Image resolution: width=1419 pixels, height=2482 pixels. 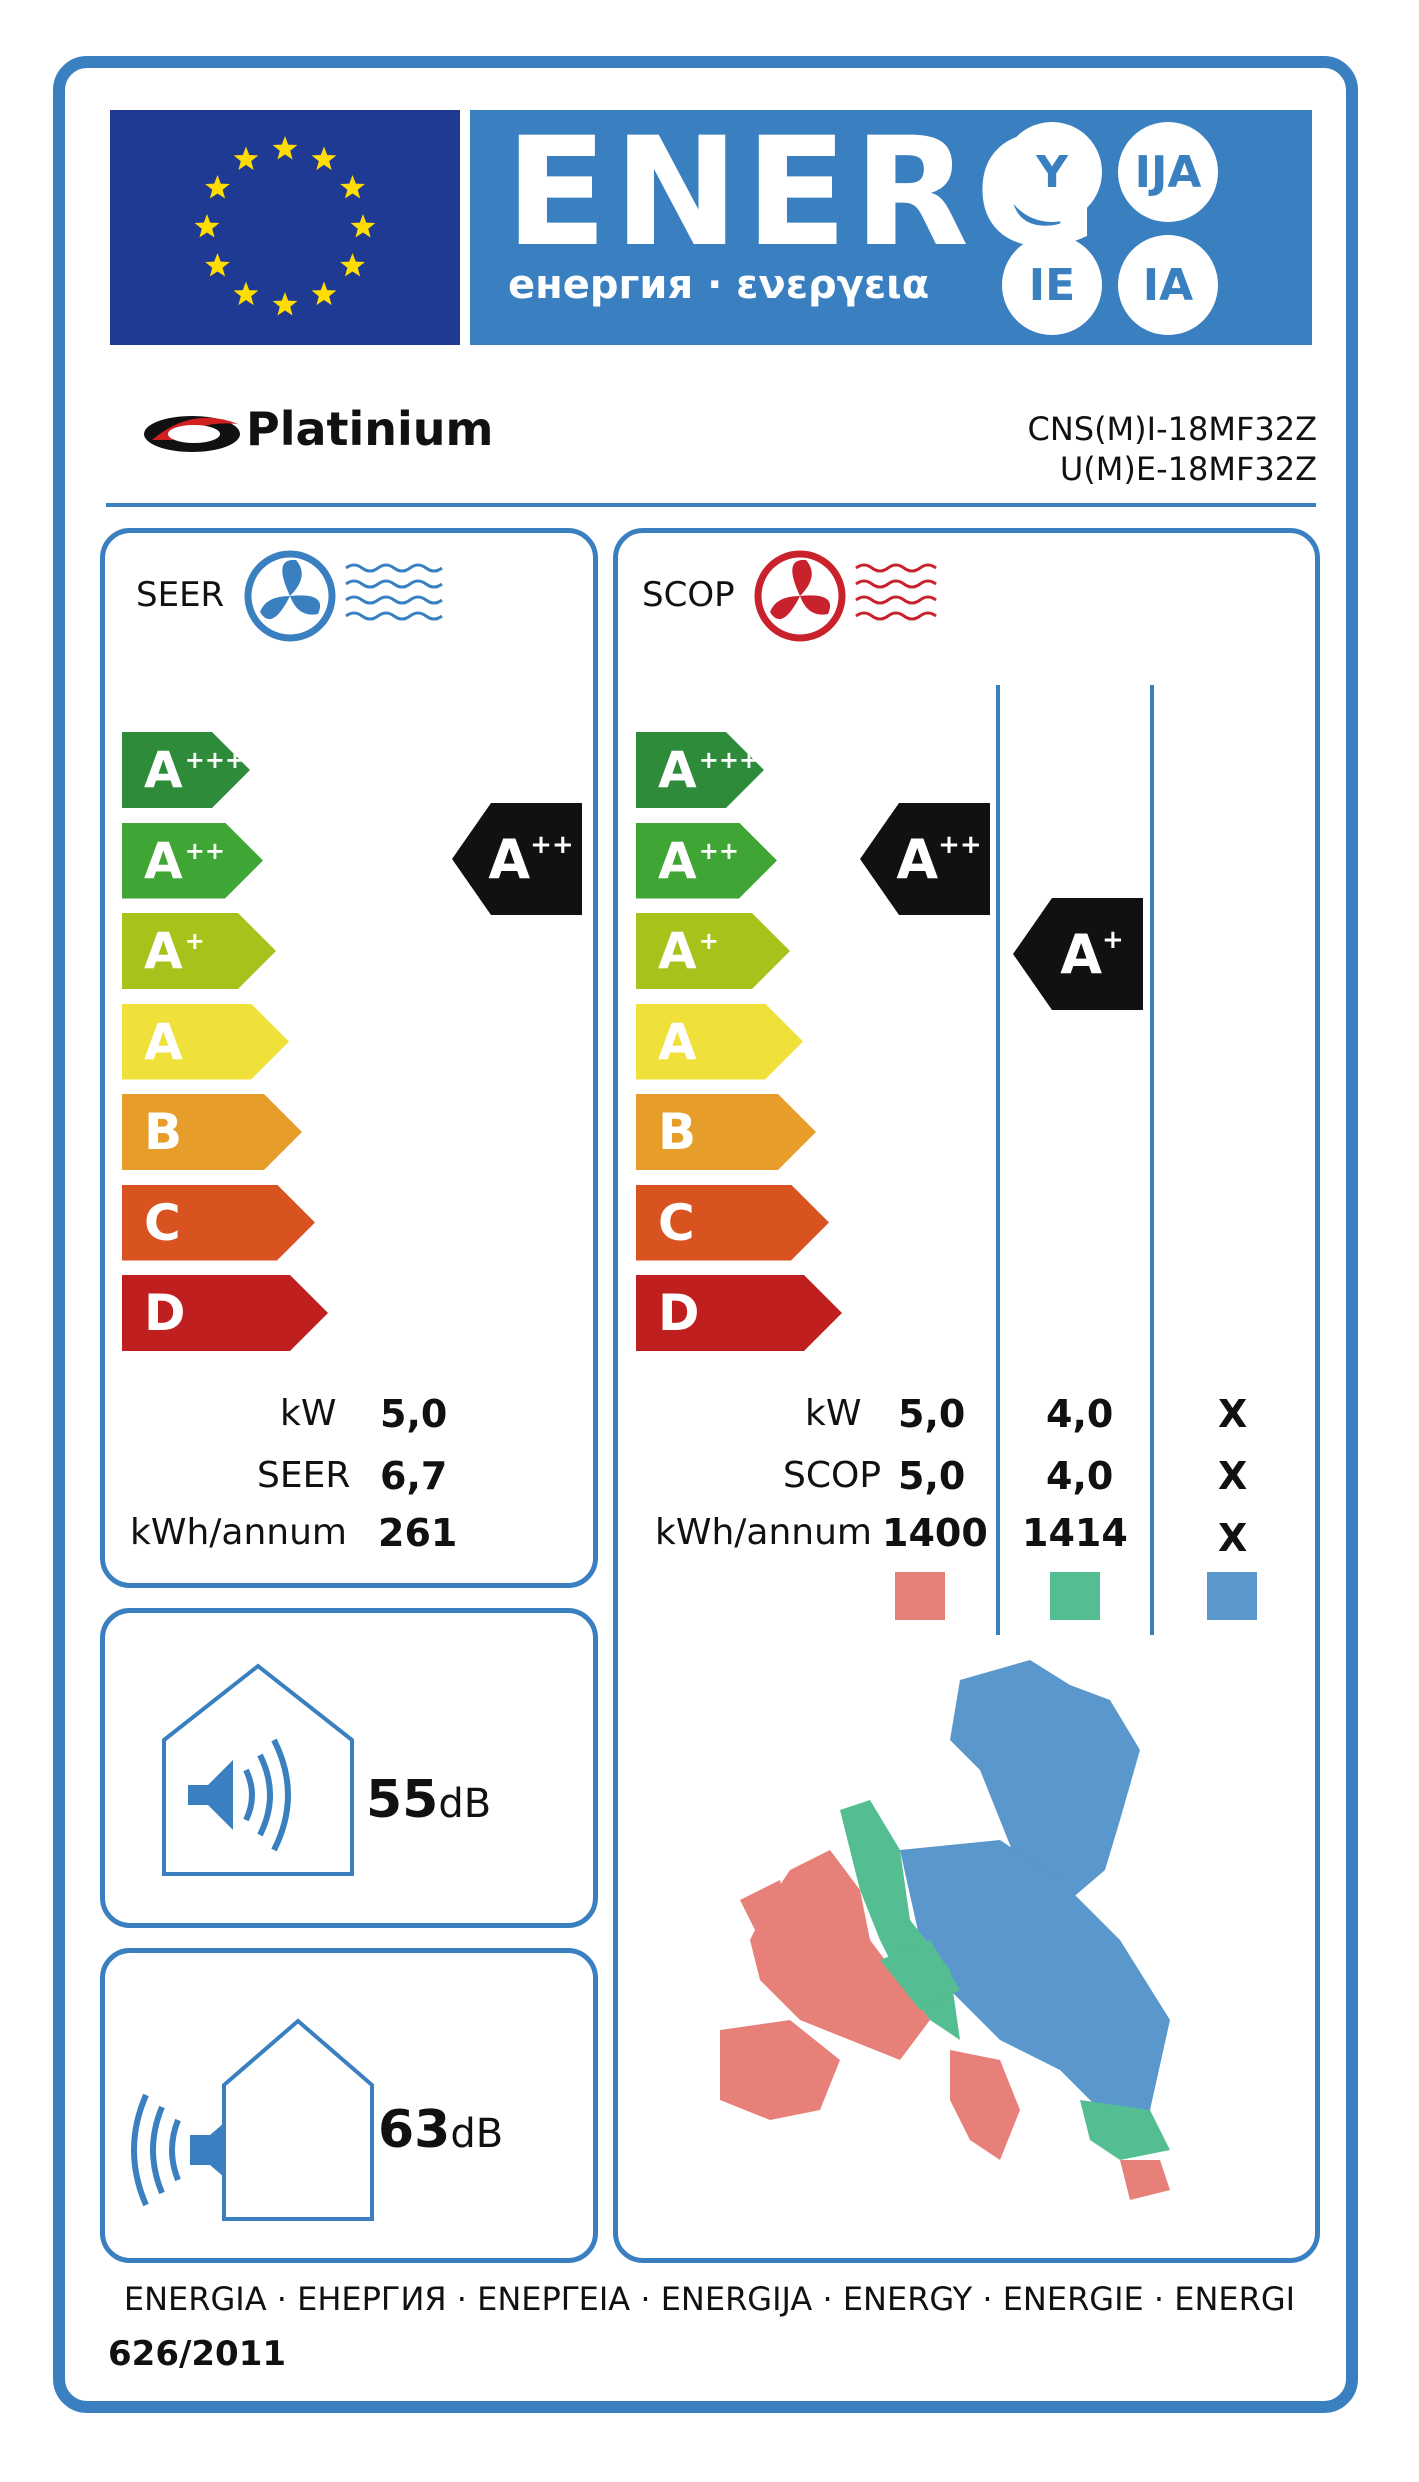 I want to click on suffix-ie: IE, so click(x=1052, y=285).